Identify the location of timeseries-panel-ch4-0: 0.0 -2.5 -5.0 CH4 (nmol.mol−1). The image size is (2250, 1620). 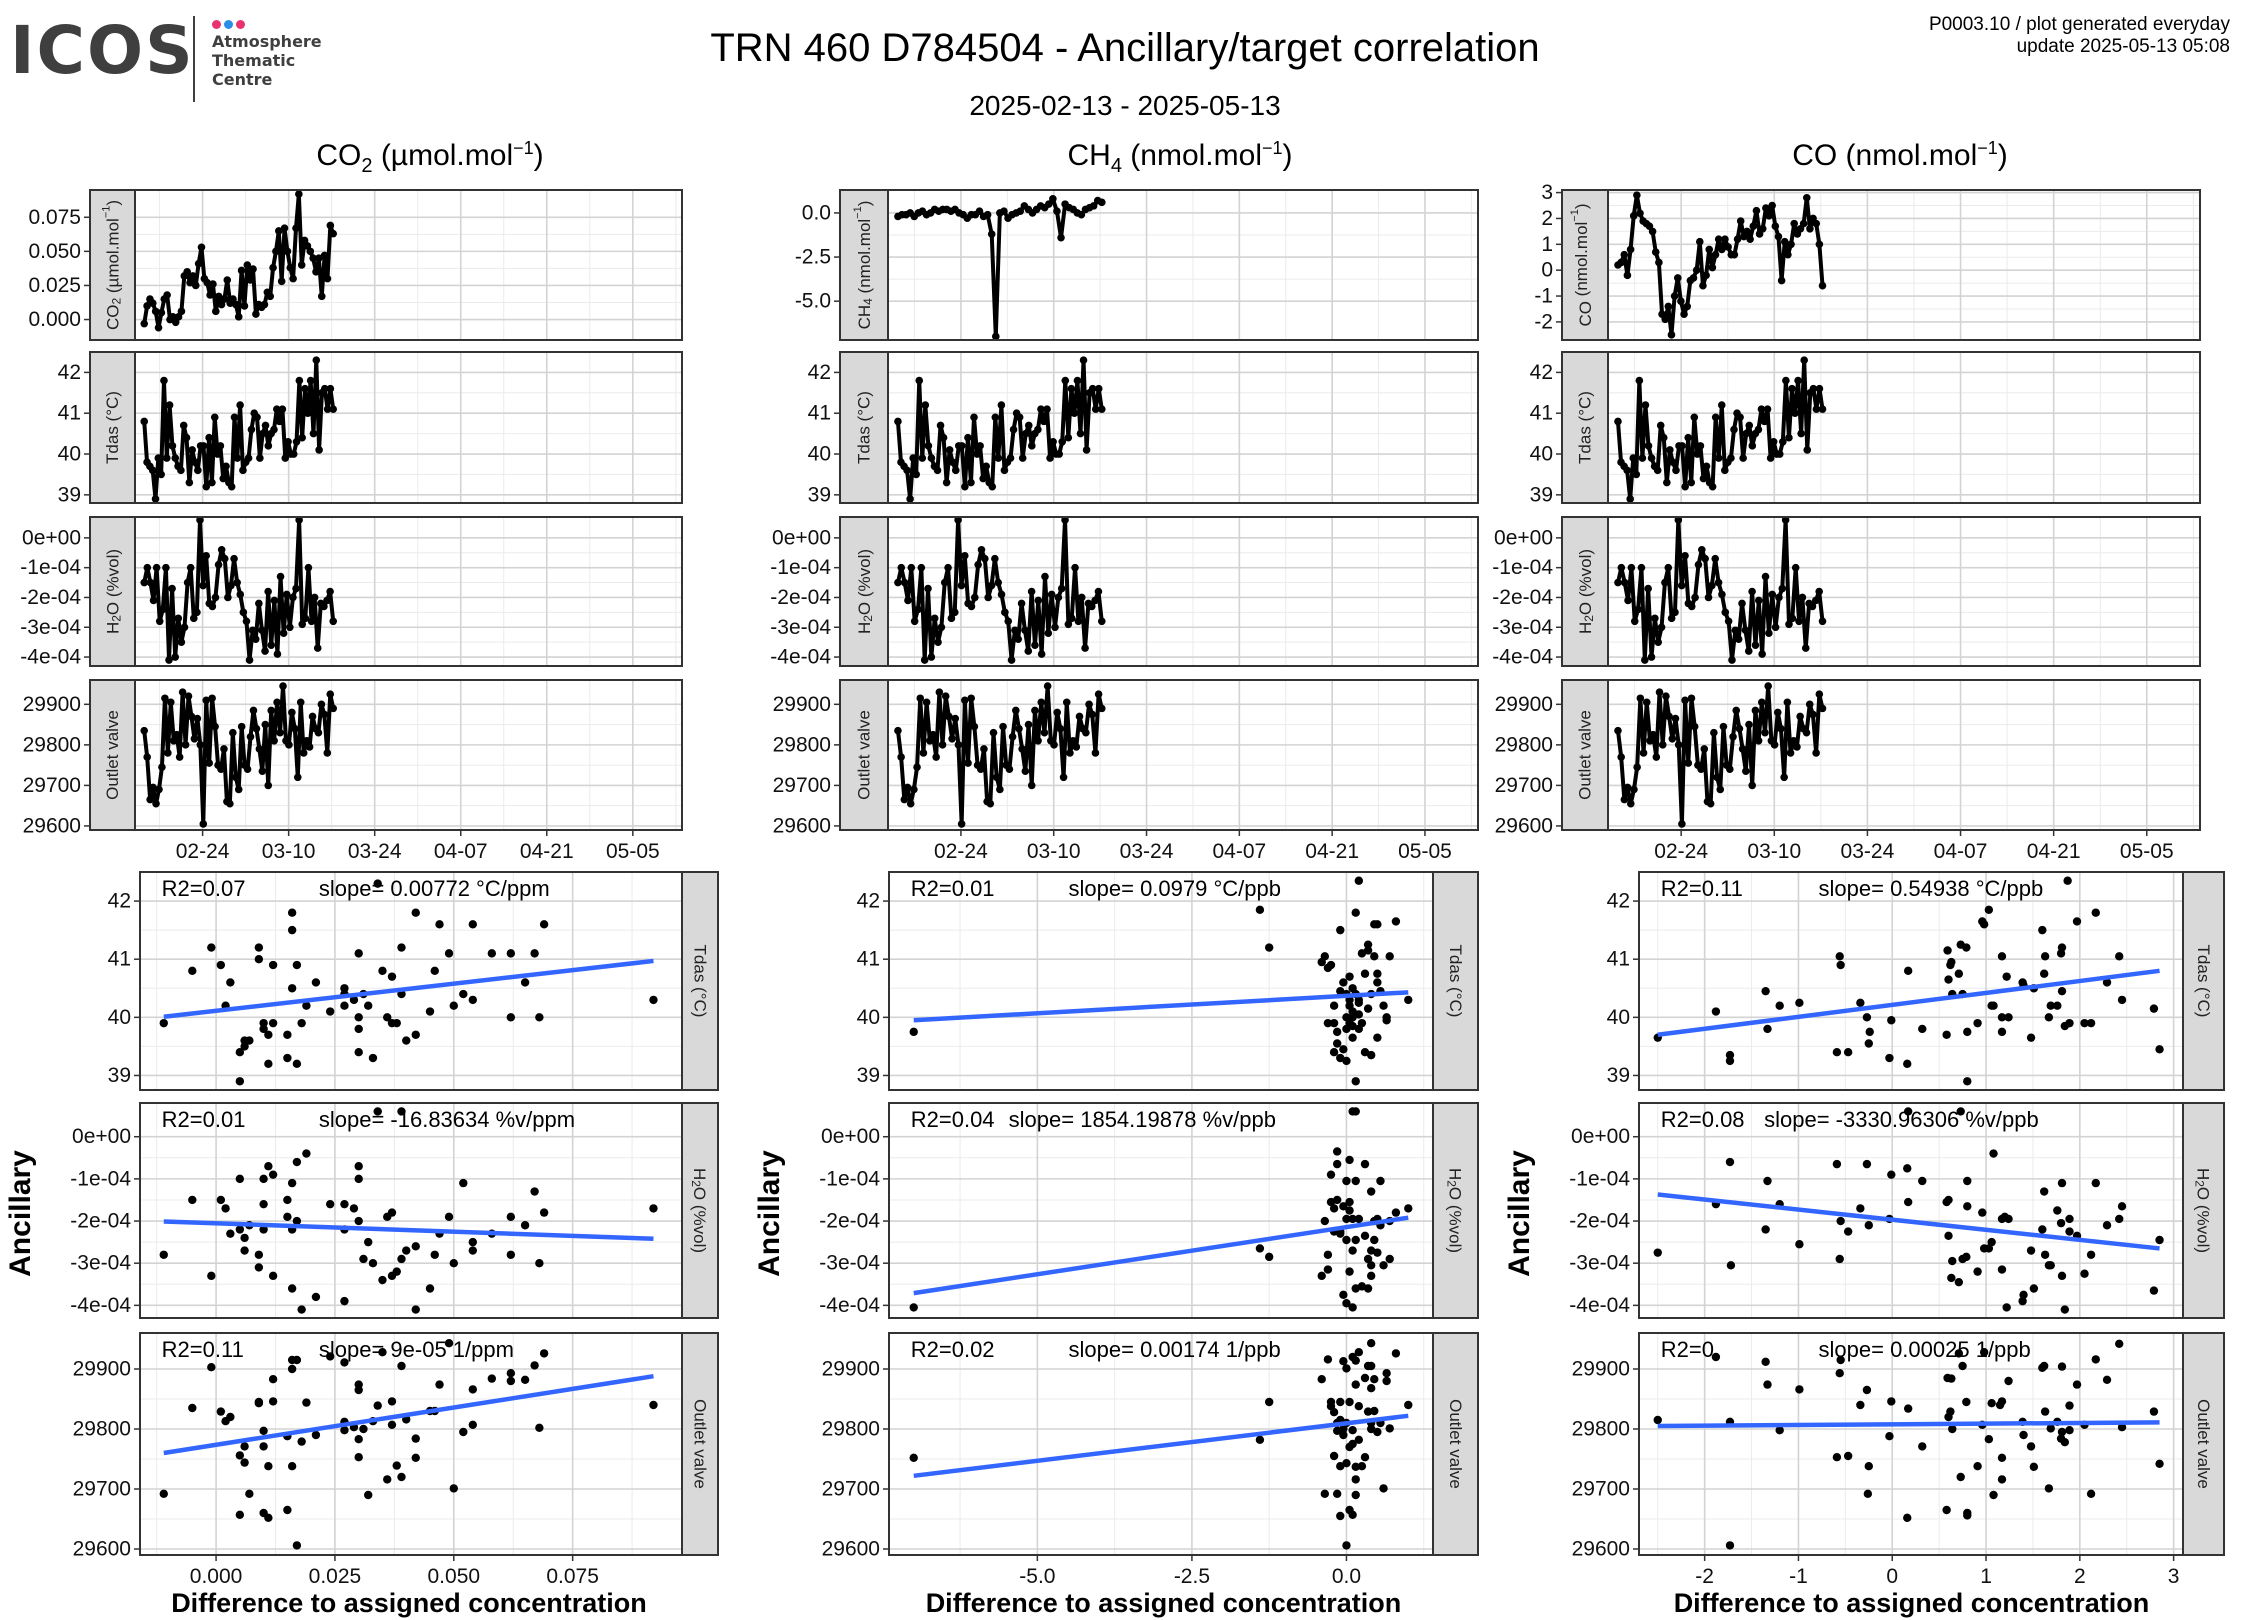
(1137, 265).